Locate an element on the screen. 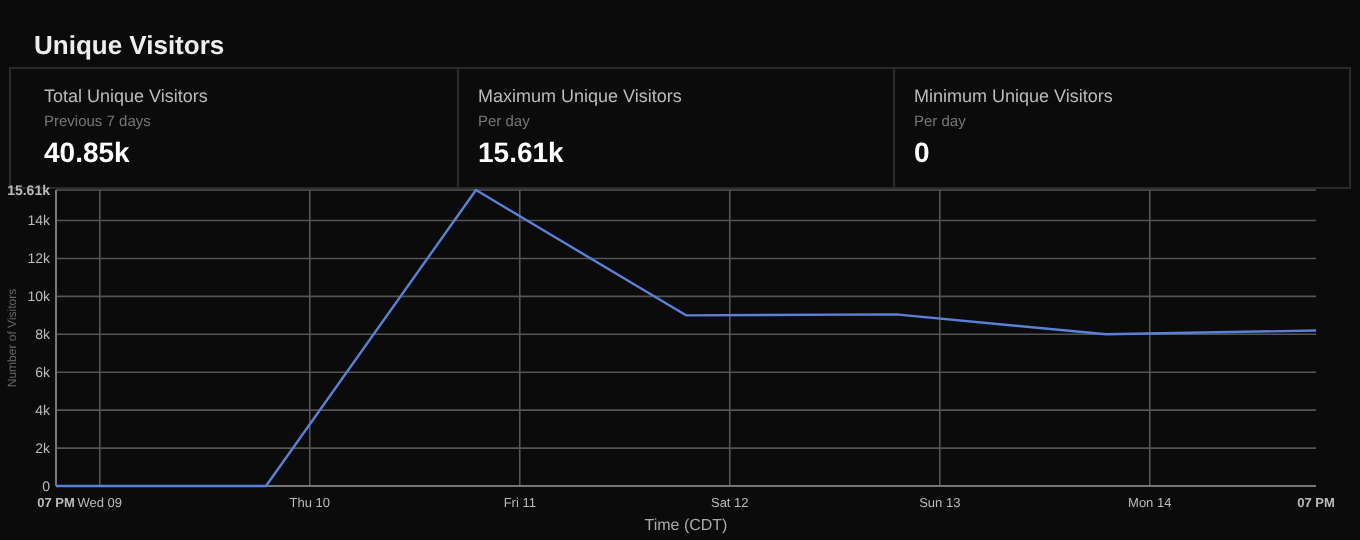 The image size is (1360, 540). text: Maximum Unique Visitors is located at coordinates (580, 96).